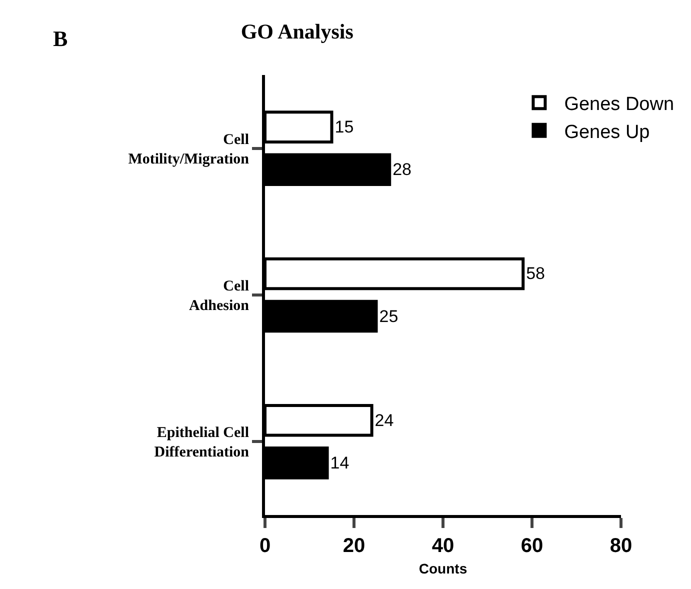  What do you see at coordinates (619, 105) in the screenshot?
I see `legend-label: Genes Down` at bounding box center [619, 105].